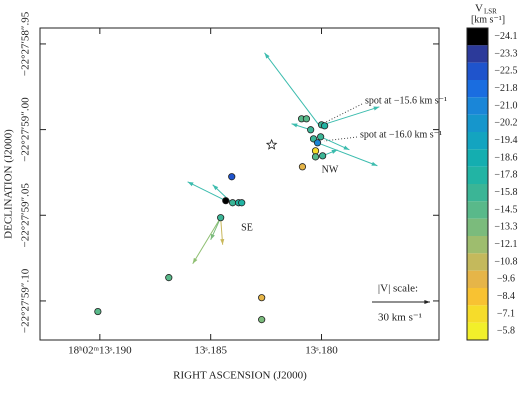 This screenshot has width=523, height=404. What do you see at coordinates (240, 376) in the screenshot?
I see `x-axis-label: RIGHT ASCENSION (J2000)` at bounding box center [240, 376].